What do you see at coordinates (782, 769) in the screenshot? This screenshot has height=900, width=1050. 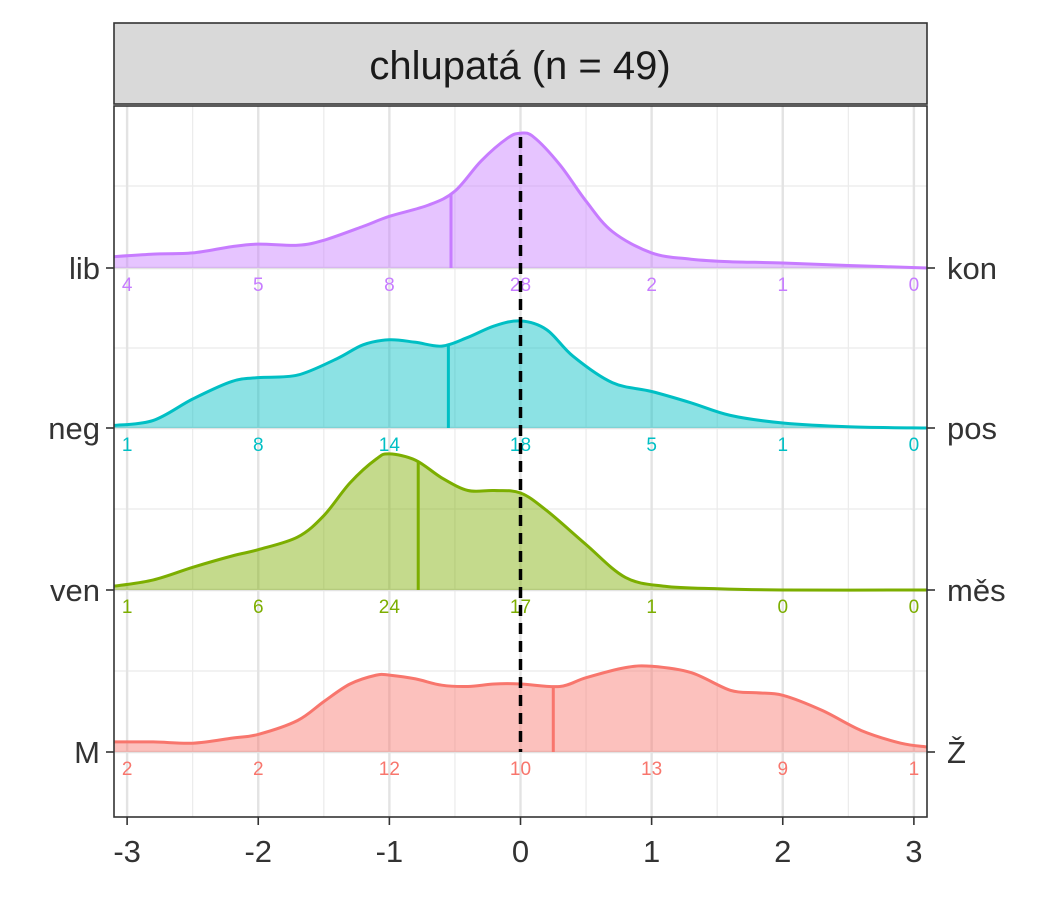 I see `count-label: 9` at bounding box center [782, 769].